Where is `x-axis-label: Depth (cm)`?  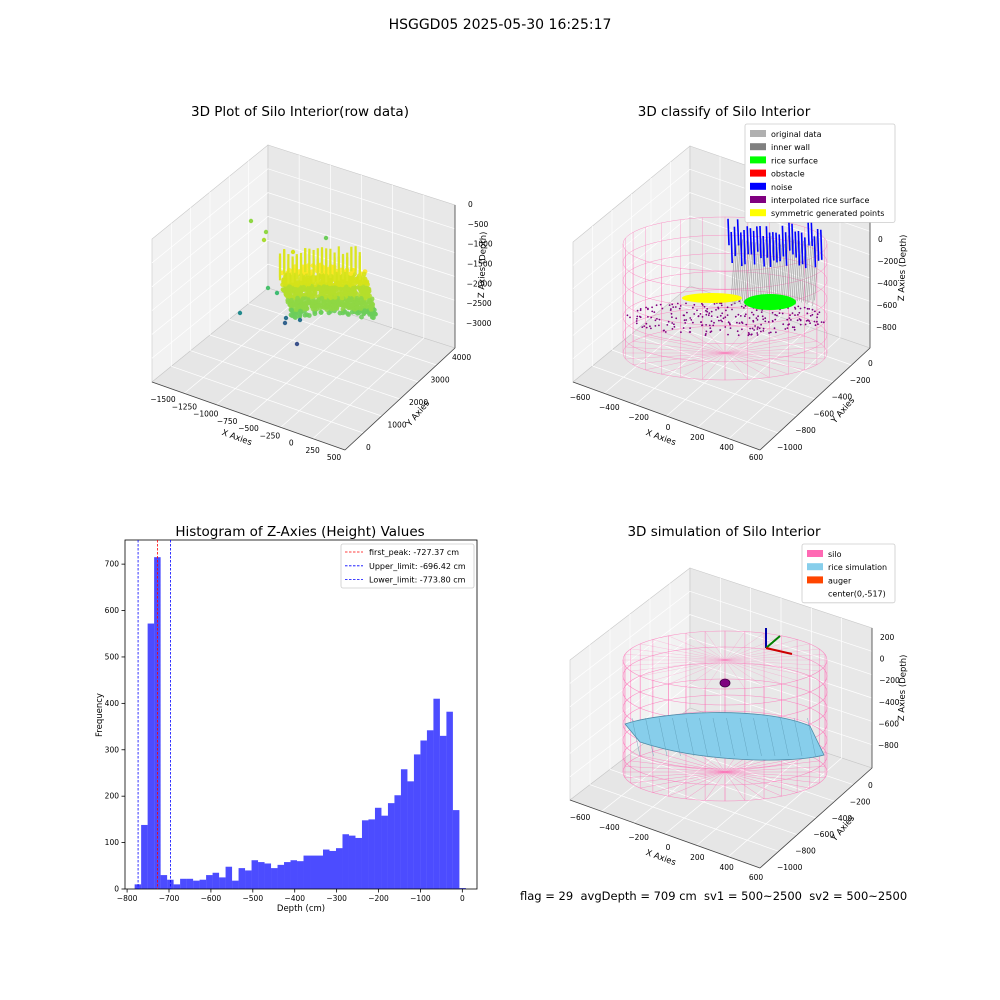 x-axis-label: Depth (cm) is located at coordinates (301, 909).